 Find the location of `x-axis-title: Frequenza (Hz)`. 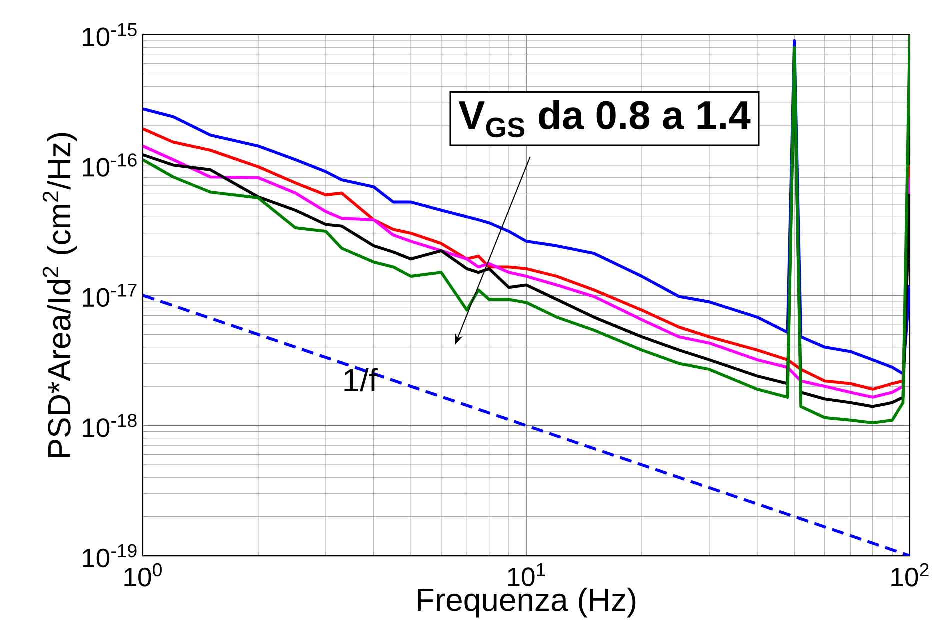

x-axis-title: Frequenza (Hz) is located at coordinates (527, 603).